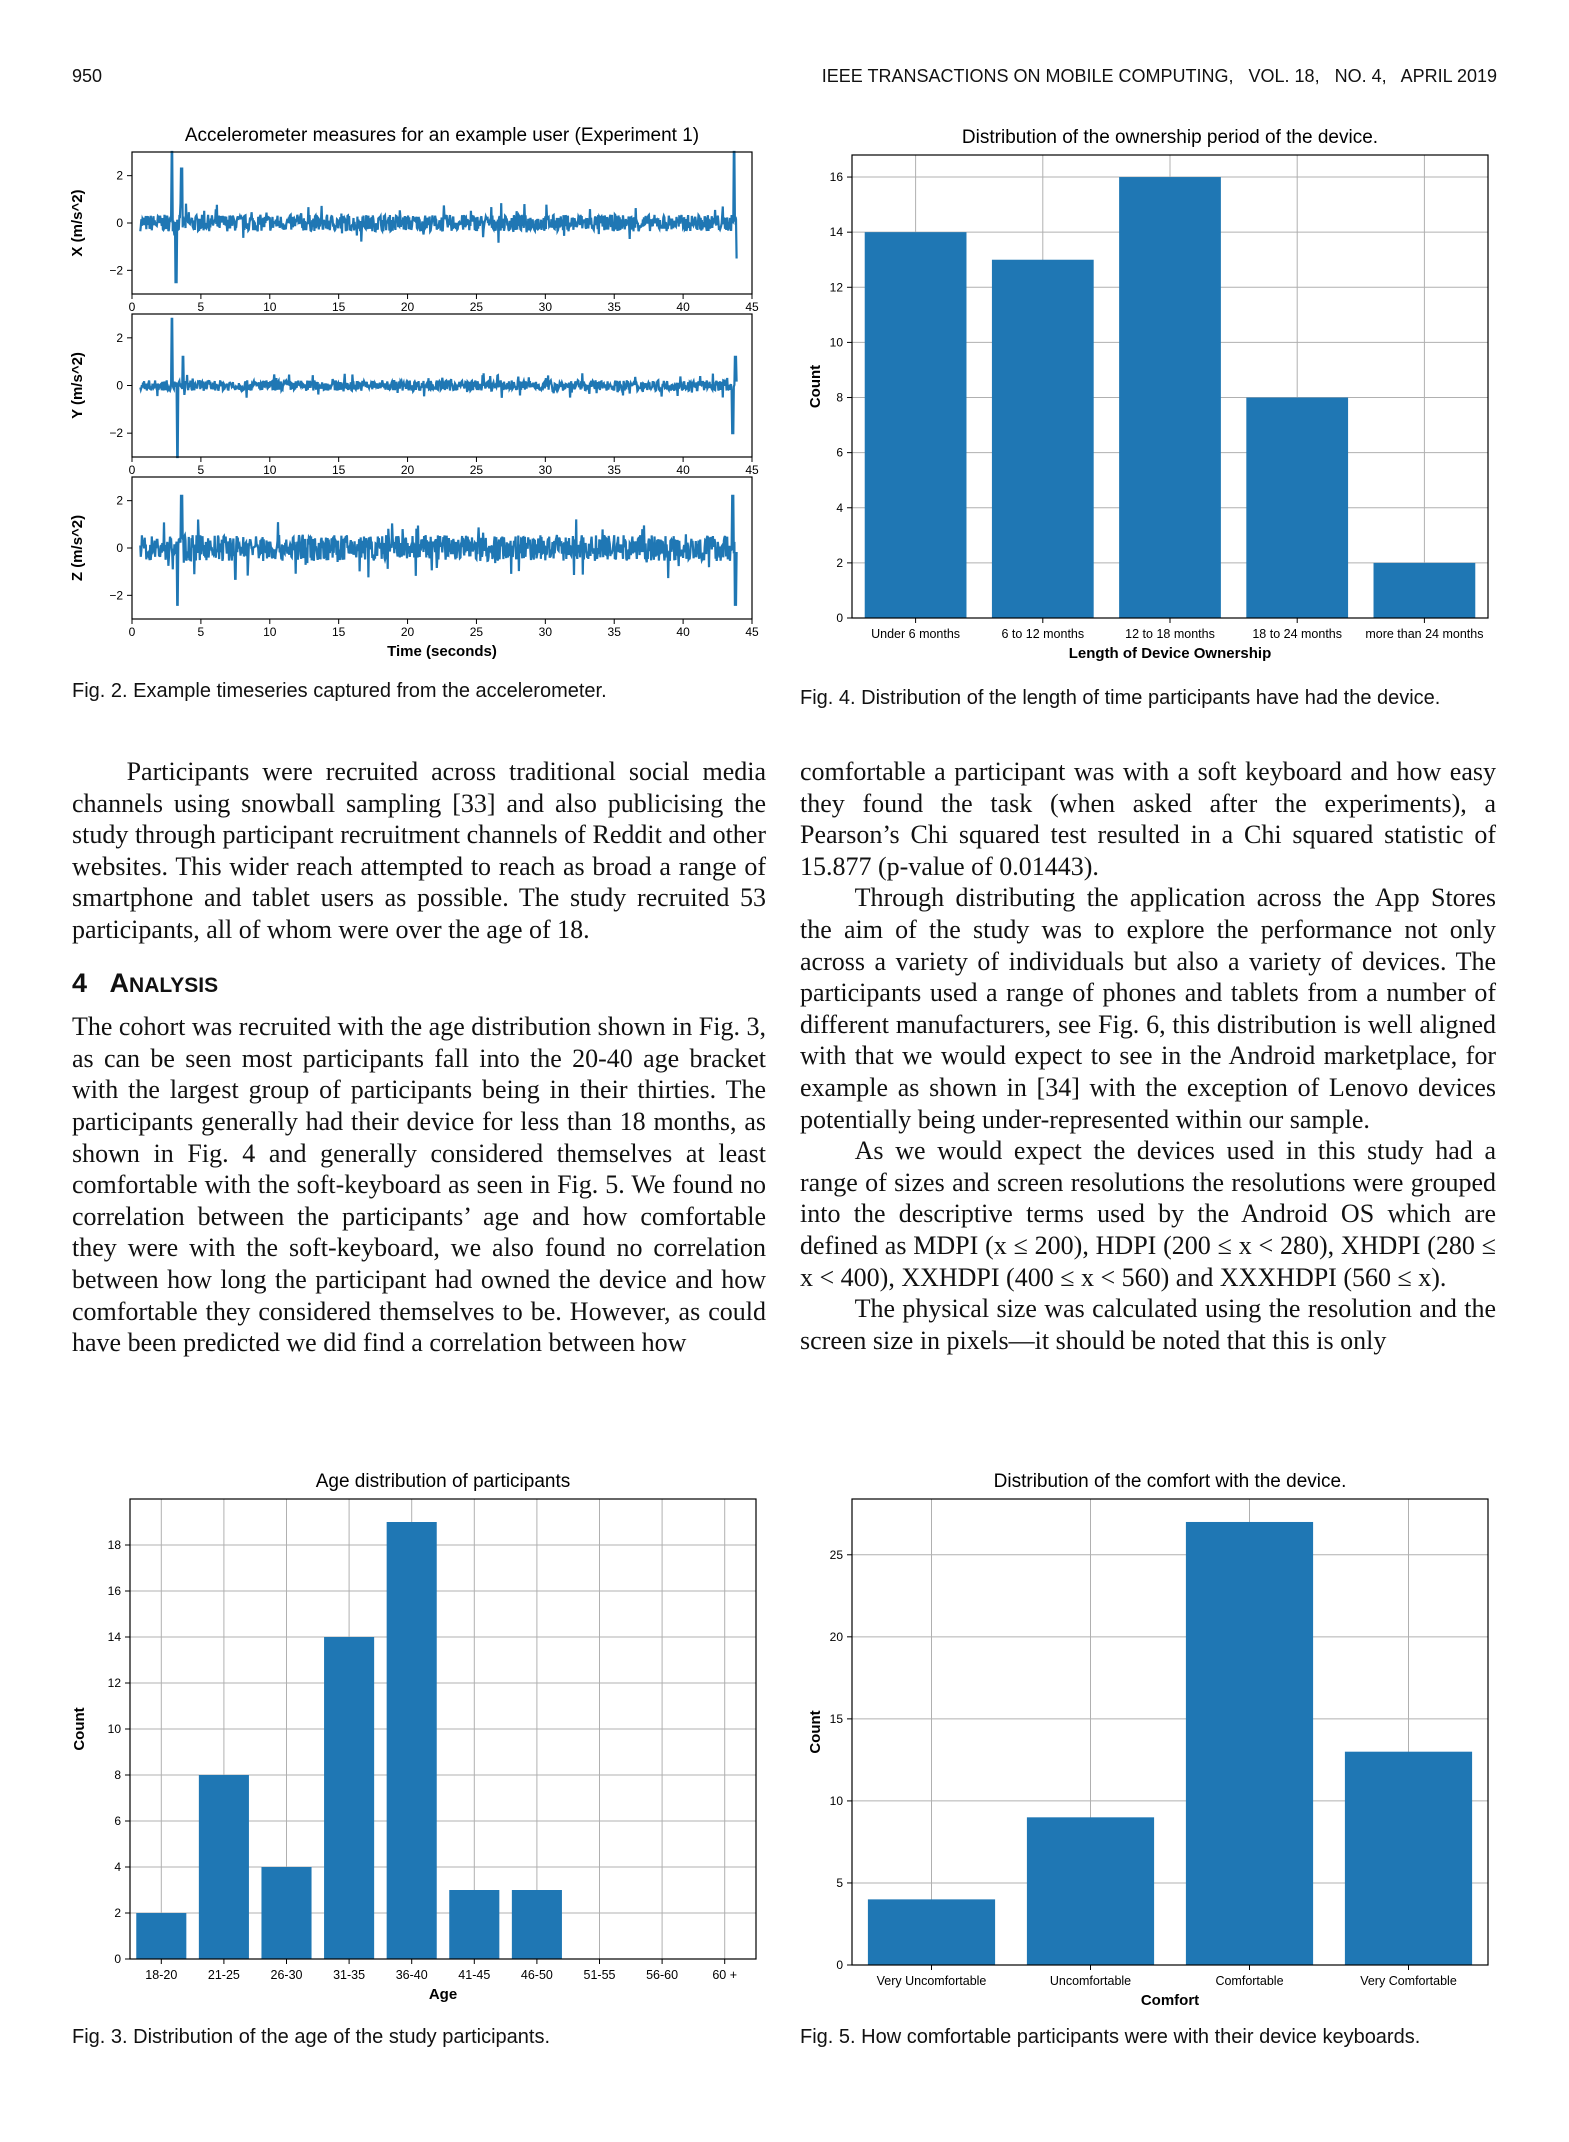 The image size is (1569, 2142). Describe the element at coordinates (1170, 2000) in the screenshot. I see `x-axis-label: Comfort` at that location.